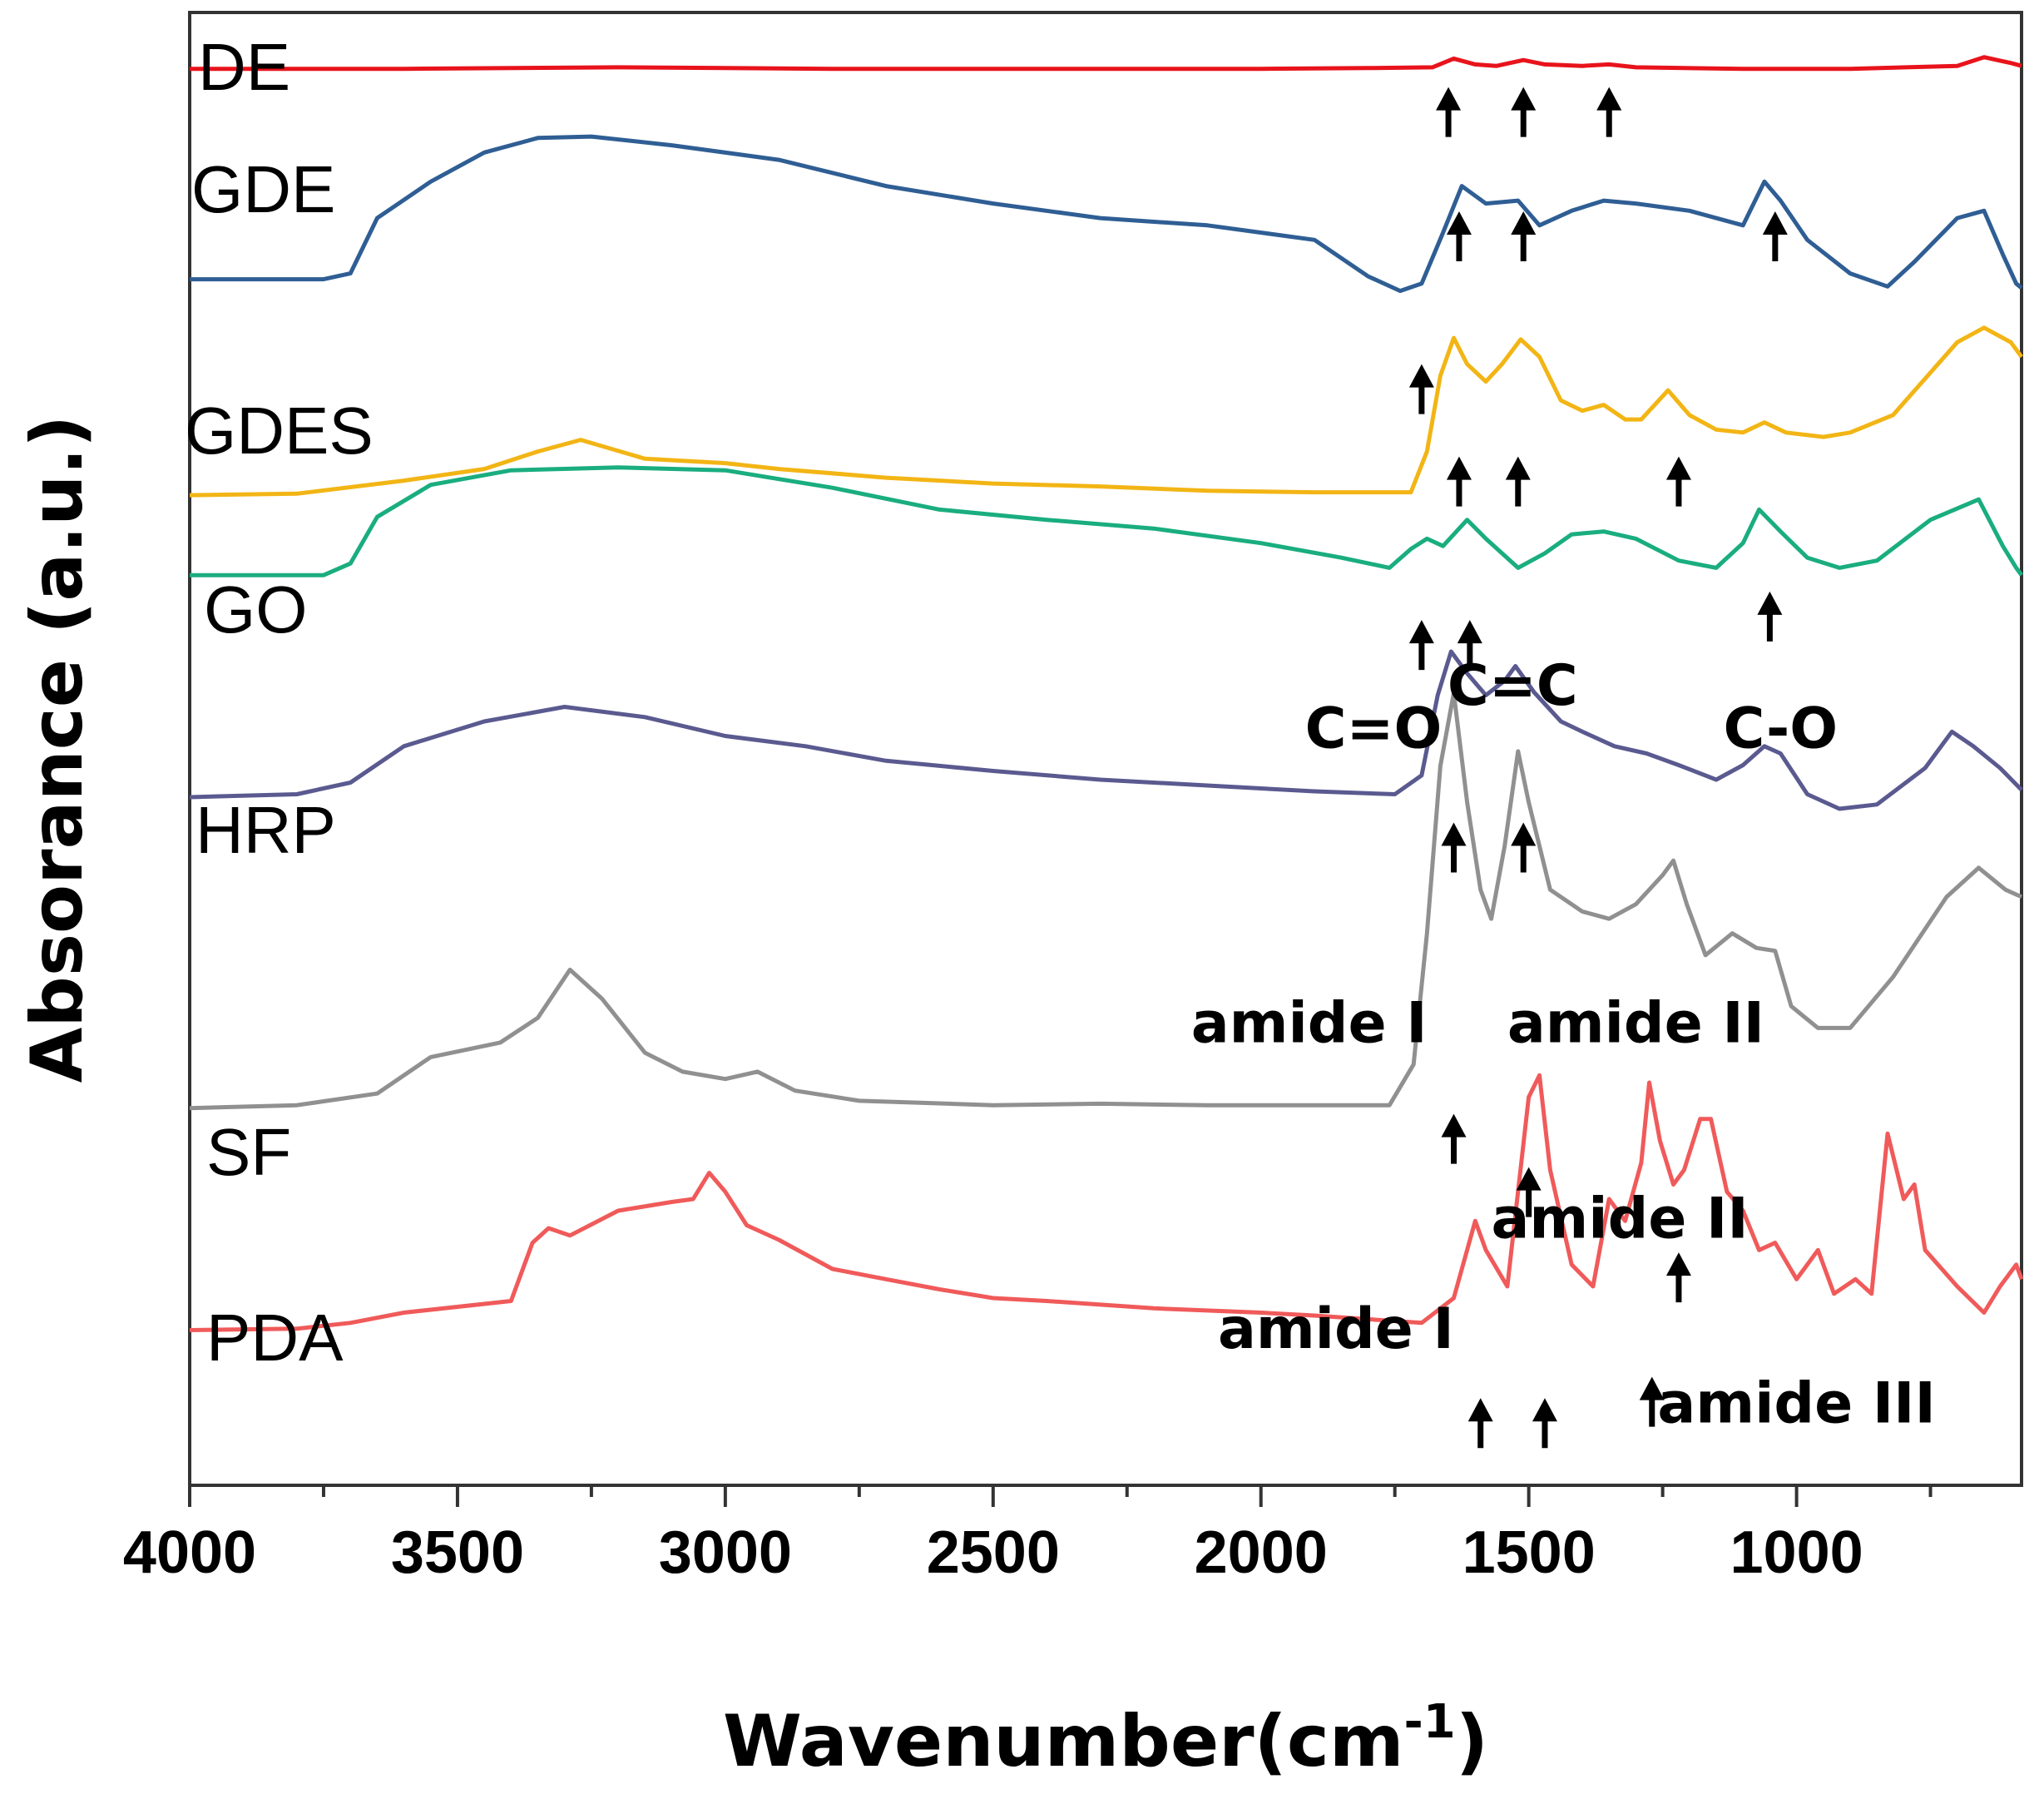  I want to click on x-axis-ticks: 4000 3500 3000 2500 2000 1500 1000, so click(1028, 1535).